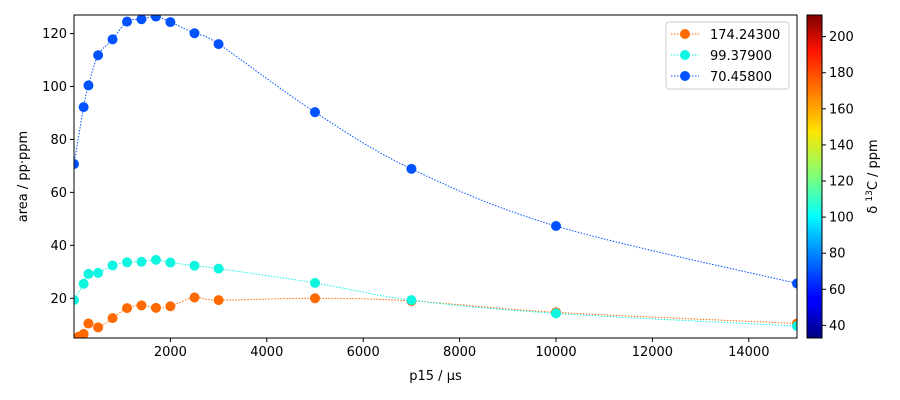 This screenshot has height=400, width=900. Describe the element at coordinates (837, 326) in the screenshot. I see `colorbar-tick-label: 40` at that location.